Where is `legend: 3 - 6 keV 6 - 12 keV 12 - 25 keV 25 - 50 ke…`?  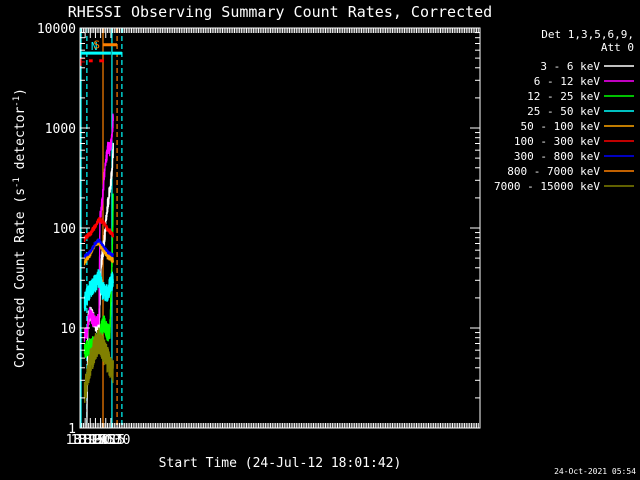
legend: 3 - 6 keV 6 - 12 keV 12 - 25 keV 25 - 50 ke… is located at coordinates (564, 126).